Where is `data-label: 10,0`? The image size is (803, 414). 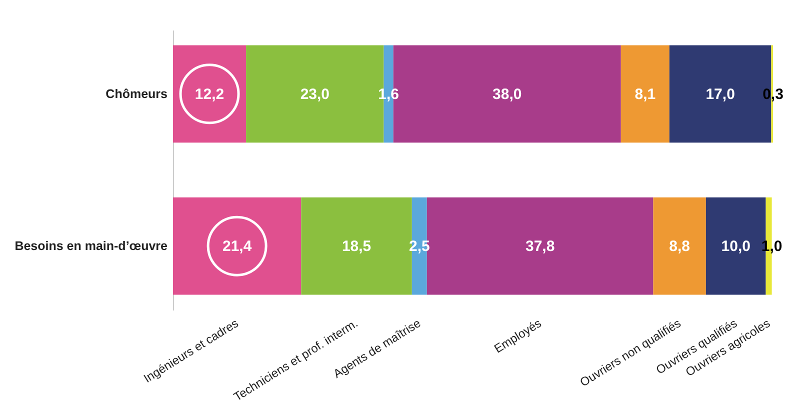
data-label: 10,0 is located at coordinates (735, 247).